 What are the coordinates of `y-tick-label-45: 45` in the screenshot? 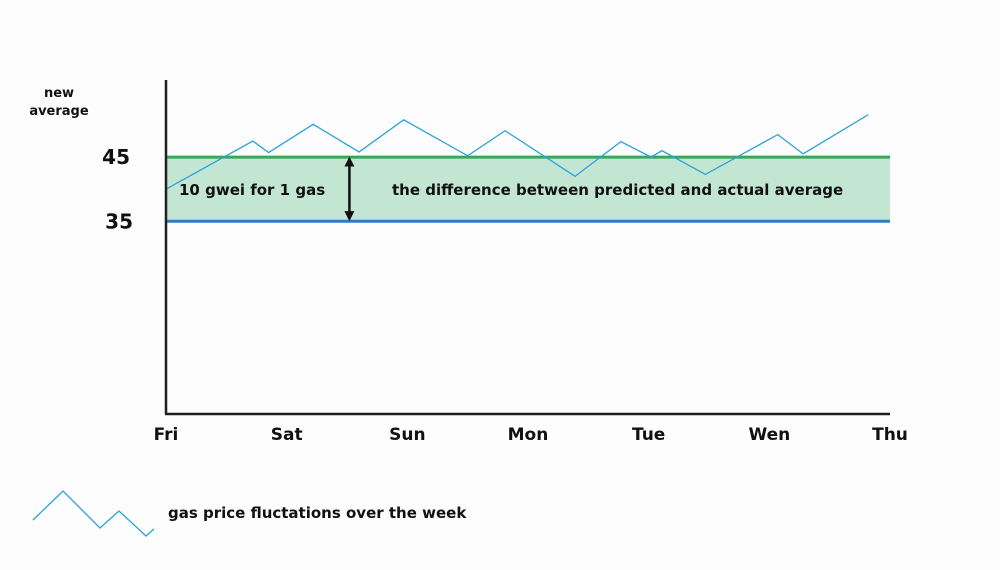 It's located at (116, 157).